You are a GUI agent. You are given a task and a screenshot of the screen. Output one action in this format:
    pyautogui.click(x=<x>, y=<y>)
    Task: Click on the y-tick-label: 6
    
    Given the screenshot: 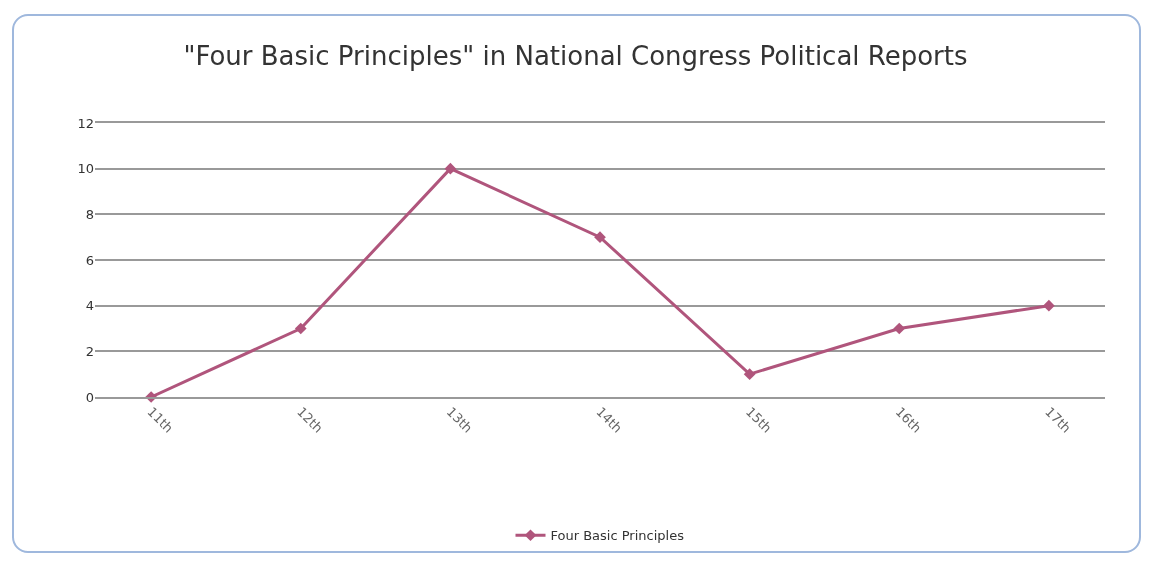 What is the action you would take?
    pyautogui.click(x=89, y=260)
    